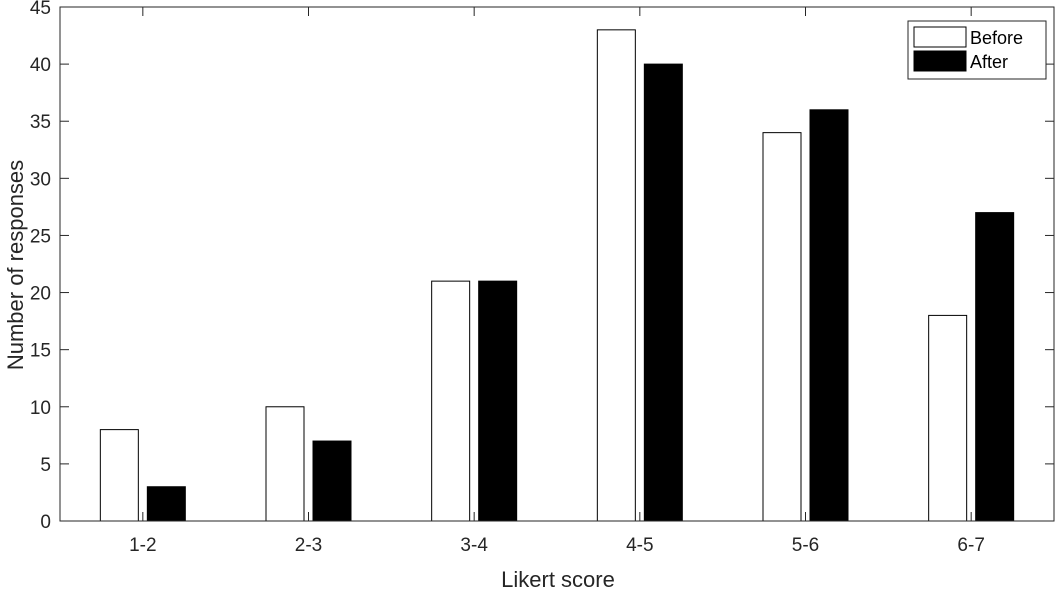  I want to click on y-tick-label: 15, so click(40, 351).